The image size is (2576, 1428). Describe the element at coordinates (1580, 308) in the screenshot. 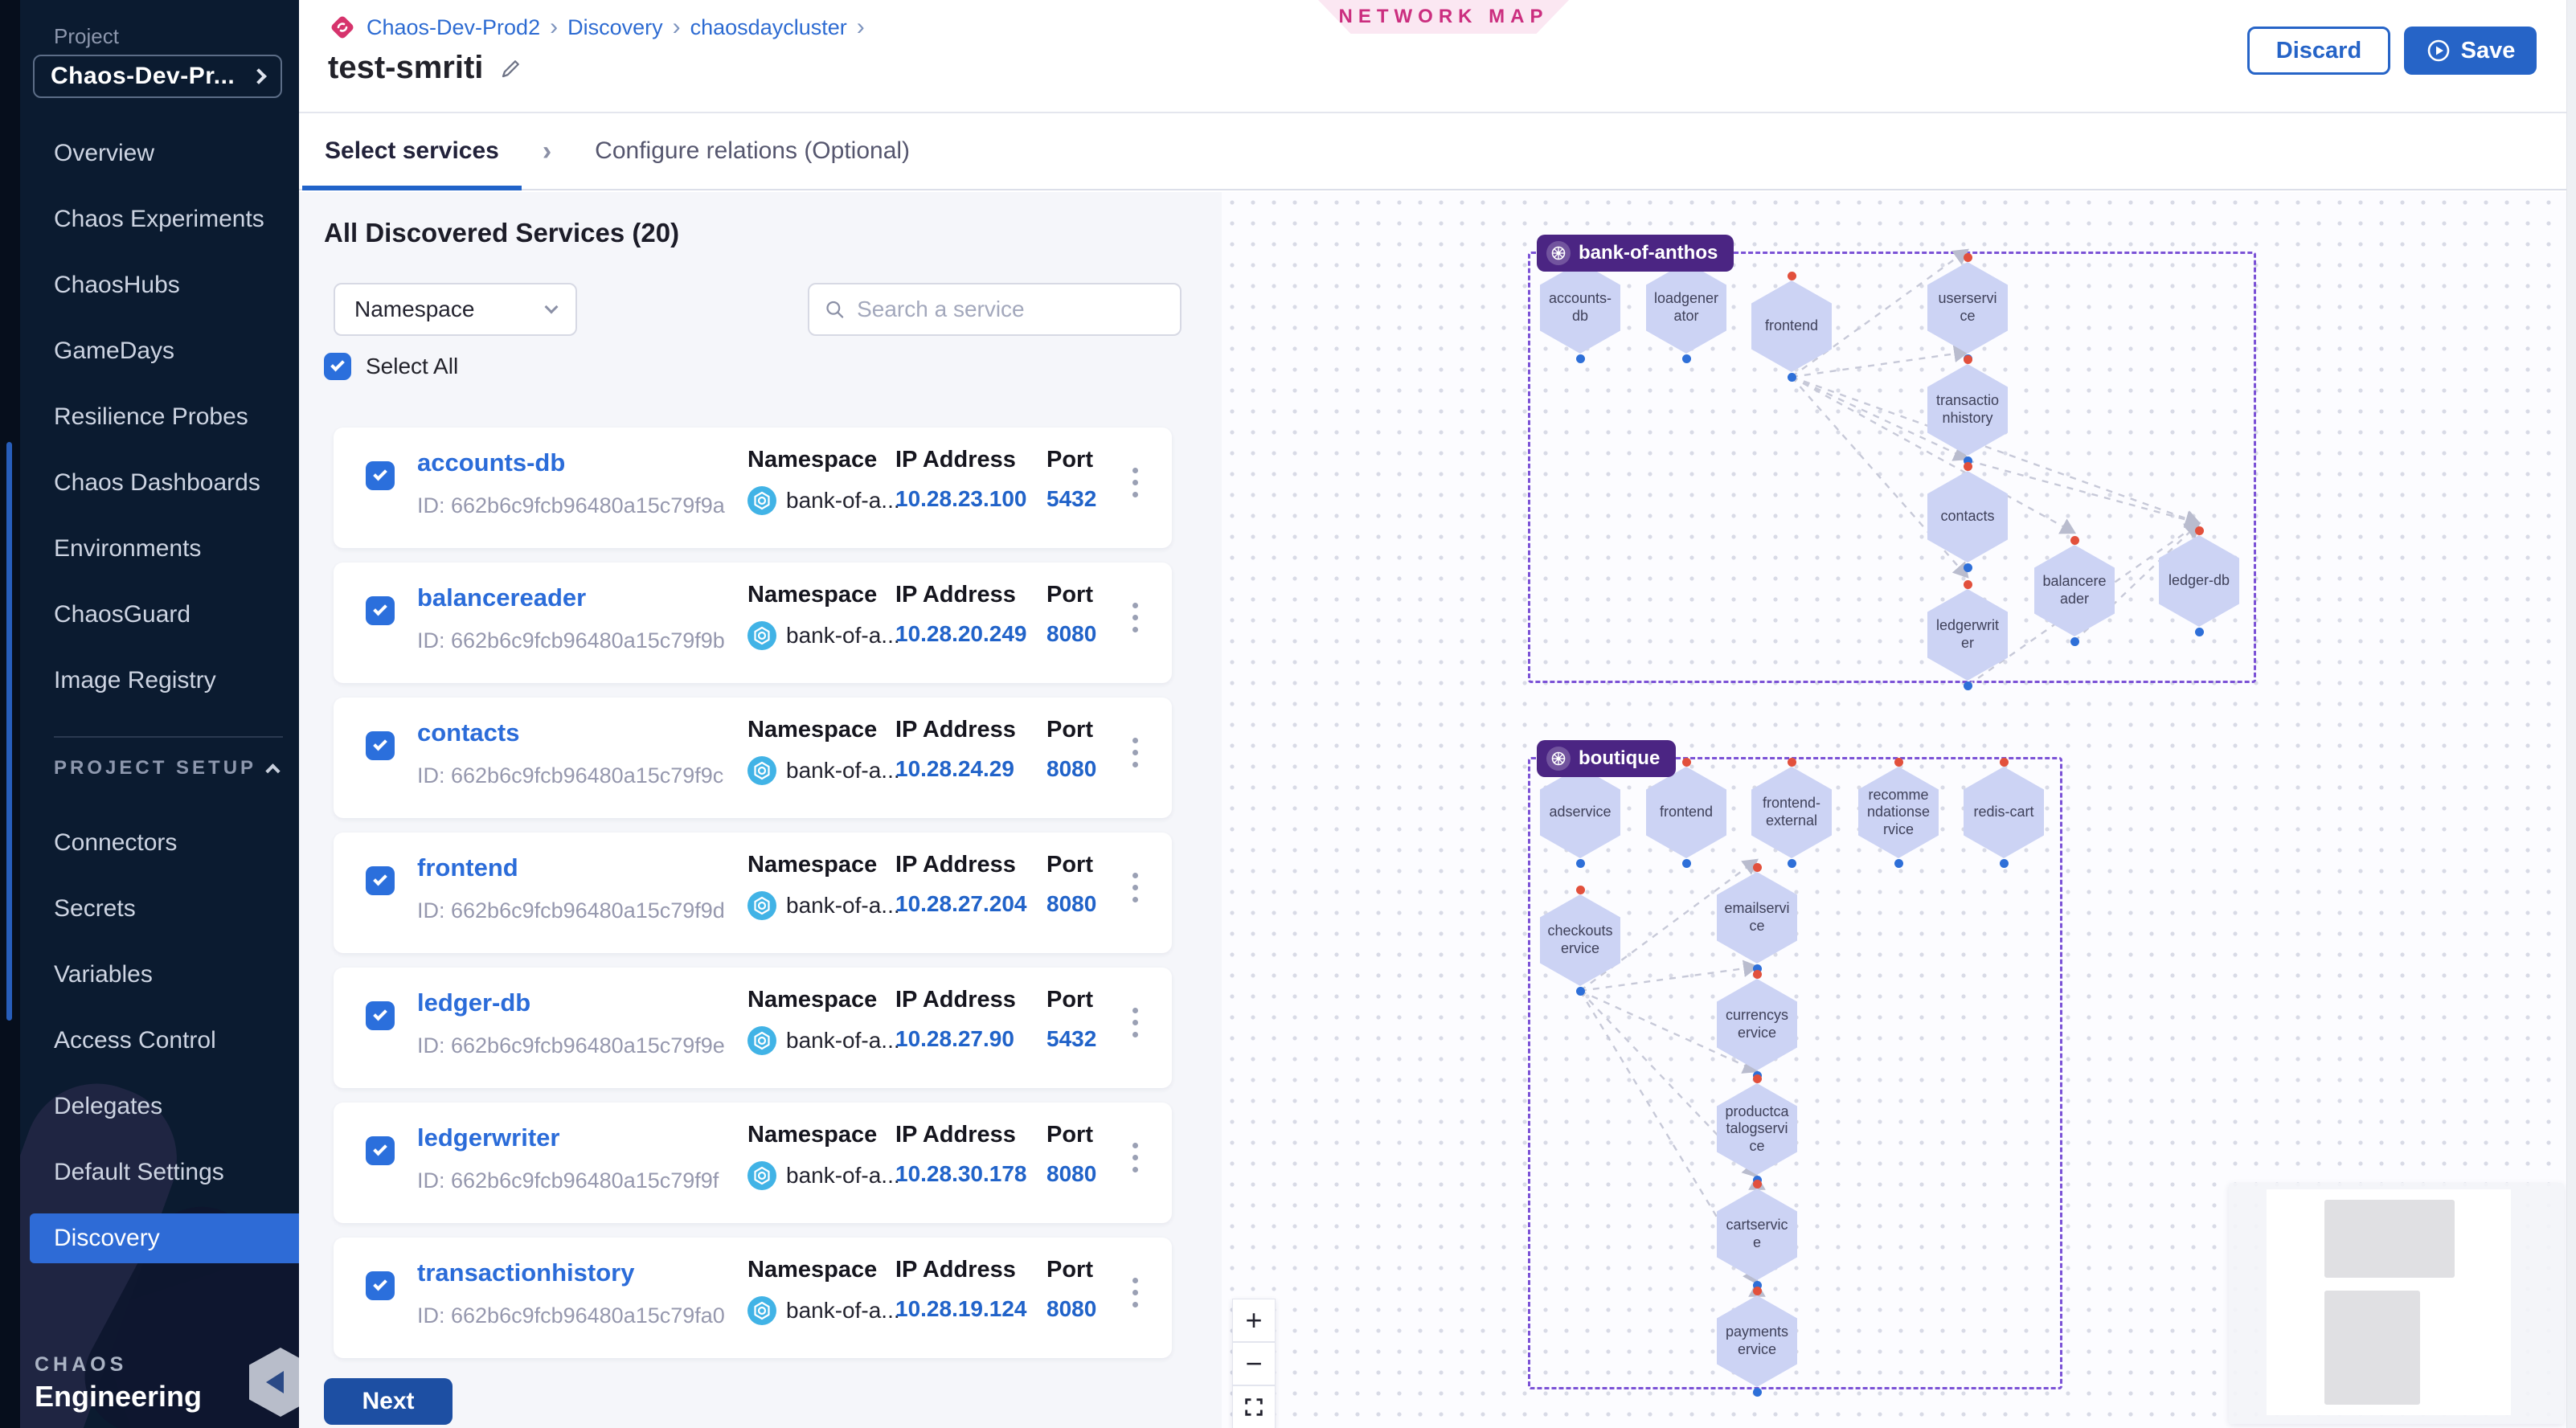

I see `map-node-accounts-db: accounts-db` at that location.